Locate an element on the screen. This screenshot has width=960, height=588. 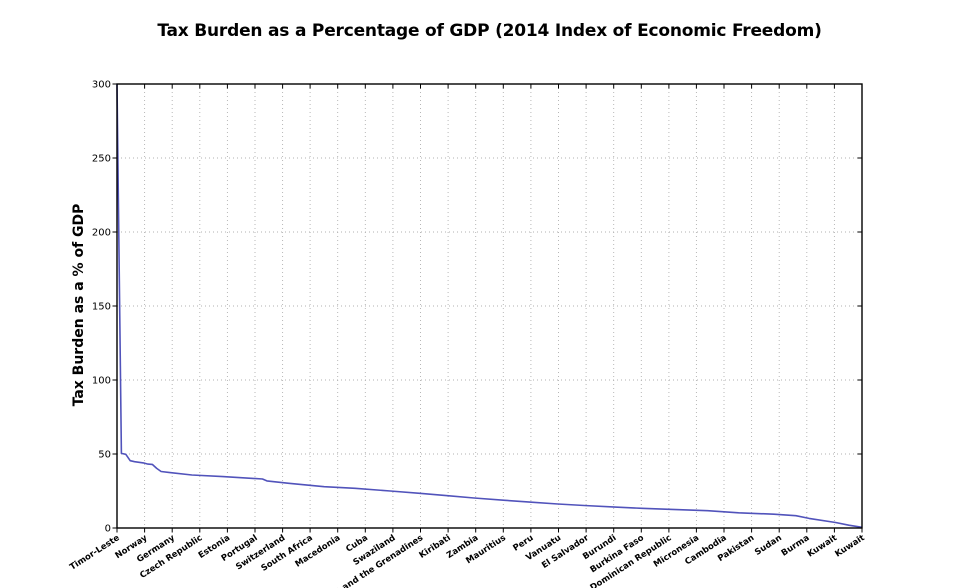
y-tick-label: 200 is located at coordinates (101, 233).